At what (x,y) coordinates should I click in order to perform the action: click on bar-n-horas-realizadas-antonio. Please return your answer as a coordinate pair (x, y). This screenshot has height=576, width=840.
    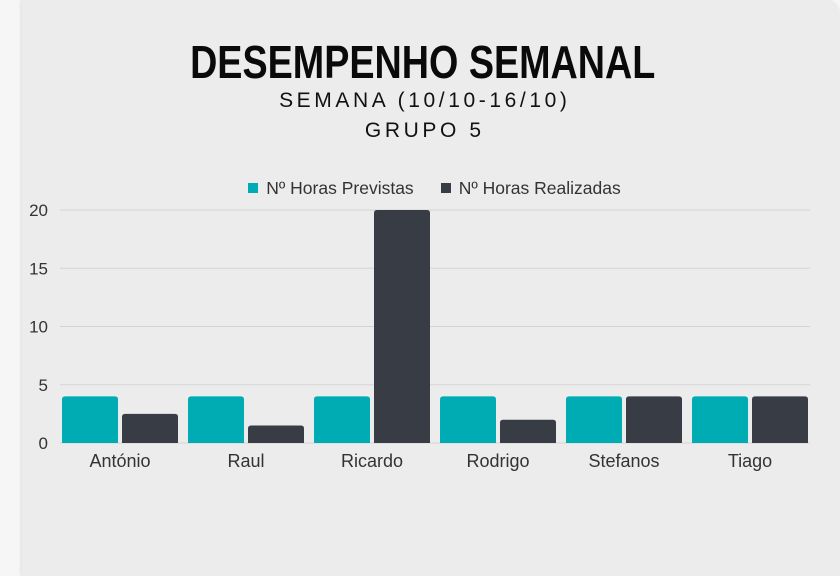
    Looking at the image, I should click on (150, 428).